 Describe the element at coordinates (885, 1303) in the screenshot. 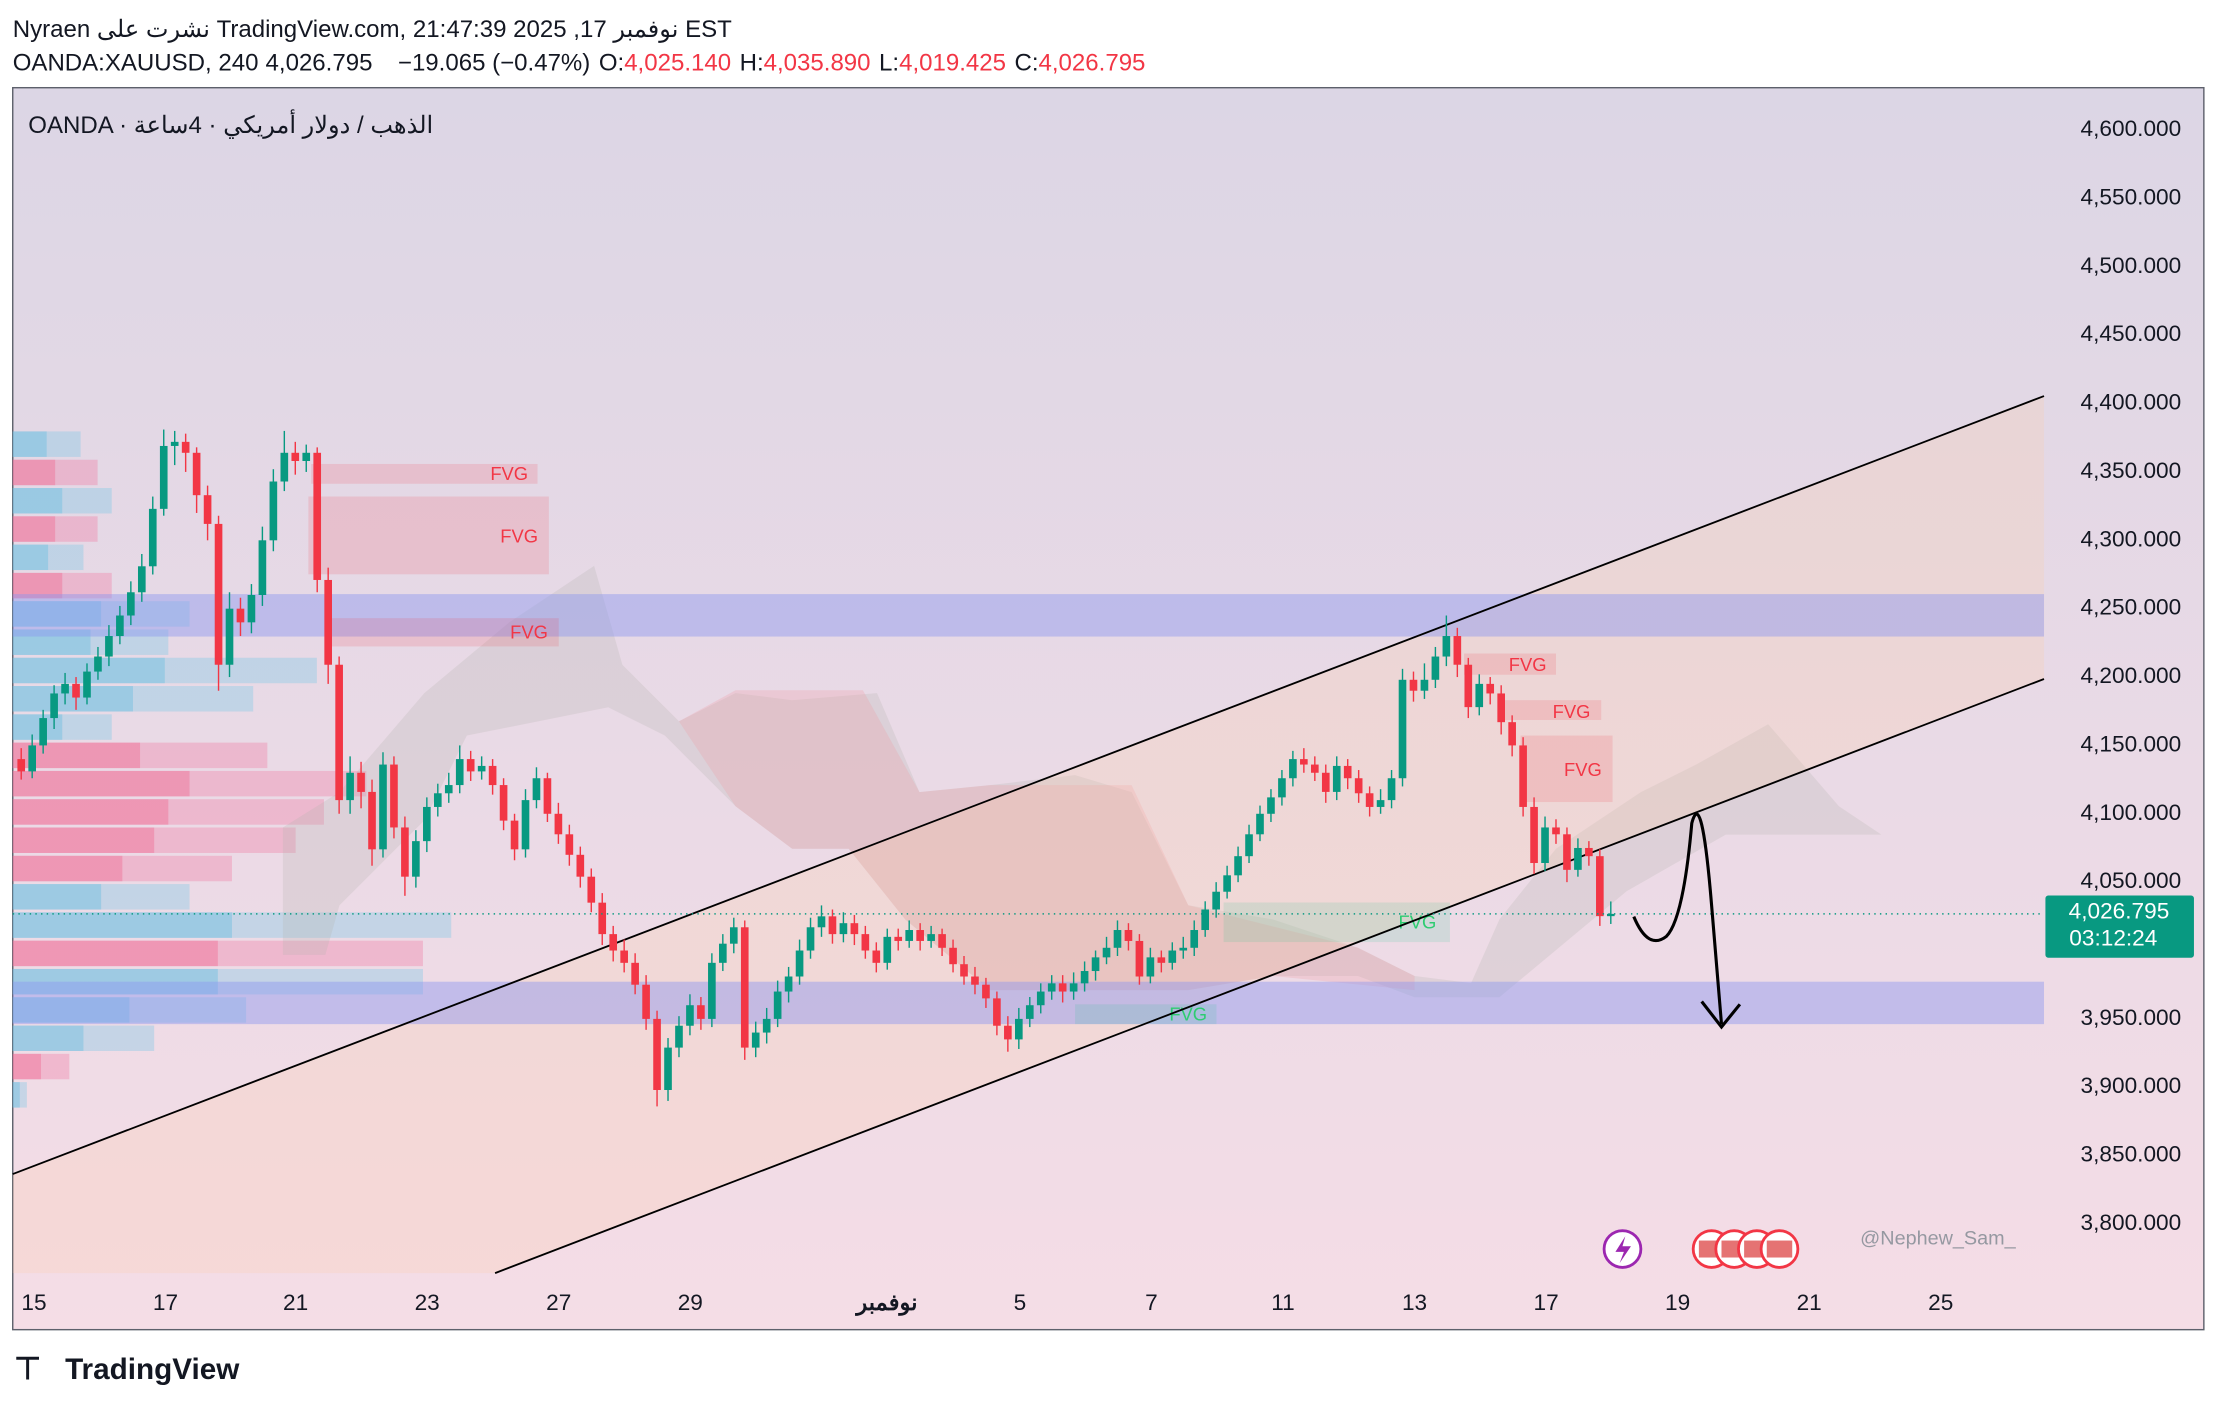

I see `x-tick-label: نوفمبر` at that location.